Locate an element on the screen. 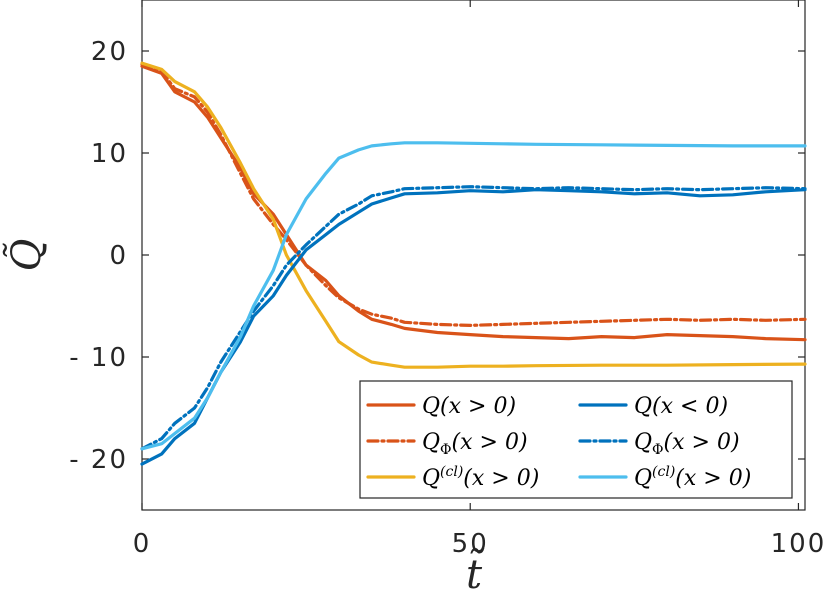 The height and width of the screenshot is (605, 830). y-tick-label: 0 is located at coordinates (118, 256).